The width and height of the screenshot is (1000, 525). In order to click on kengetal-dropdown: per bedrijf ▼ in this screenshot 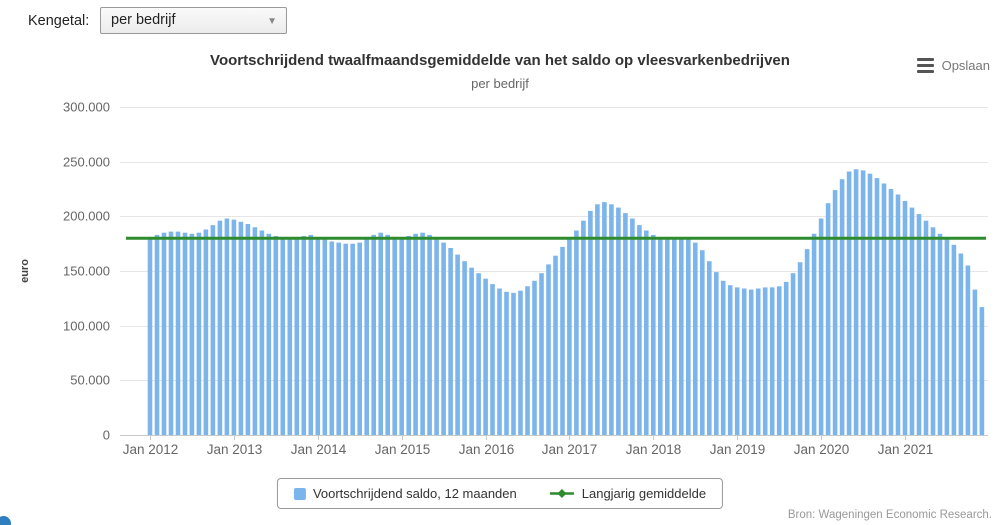, I will do `click(193, 20)`.